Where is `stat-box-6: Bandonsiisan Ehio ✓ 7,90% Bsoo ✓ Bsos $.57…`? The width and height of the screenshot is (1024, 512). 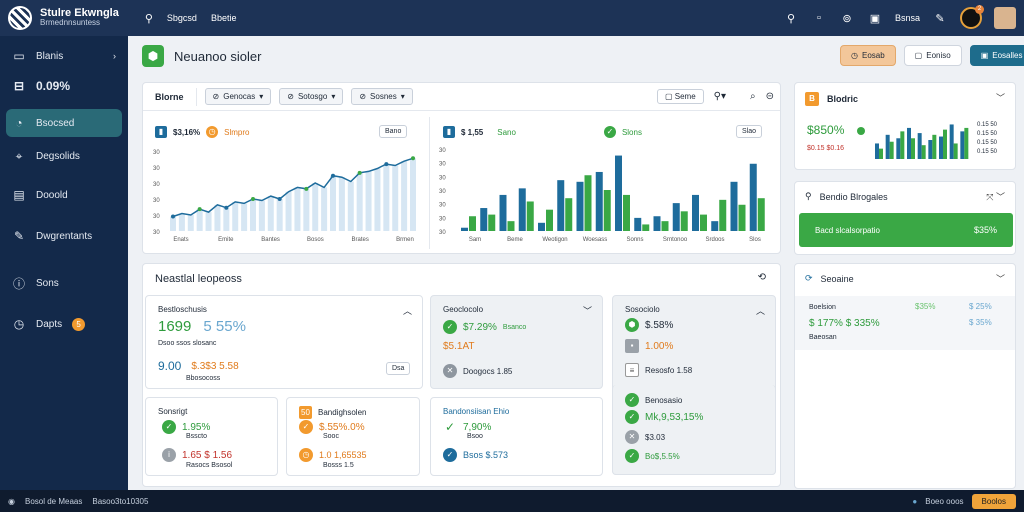 stat-box-6: Bandonsiisan Ehio ✓ 7,90% Bsoo ✓ Bsos $.57… is located at coordinates (516, 436).